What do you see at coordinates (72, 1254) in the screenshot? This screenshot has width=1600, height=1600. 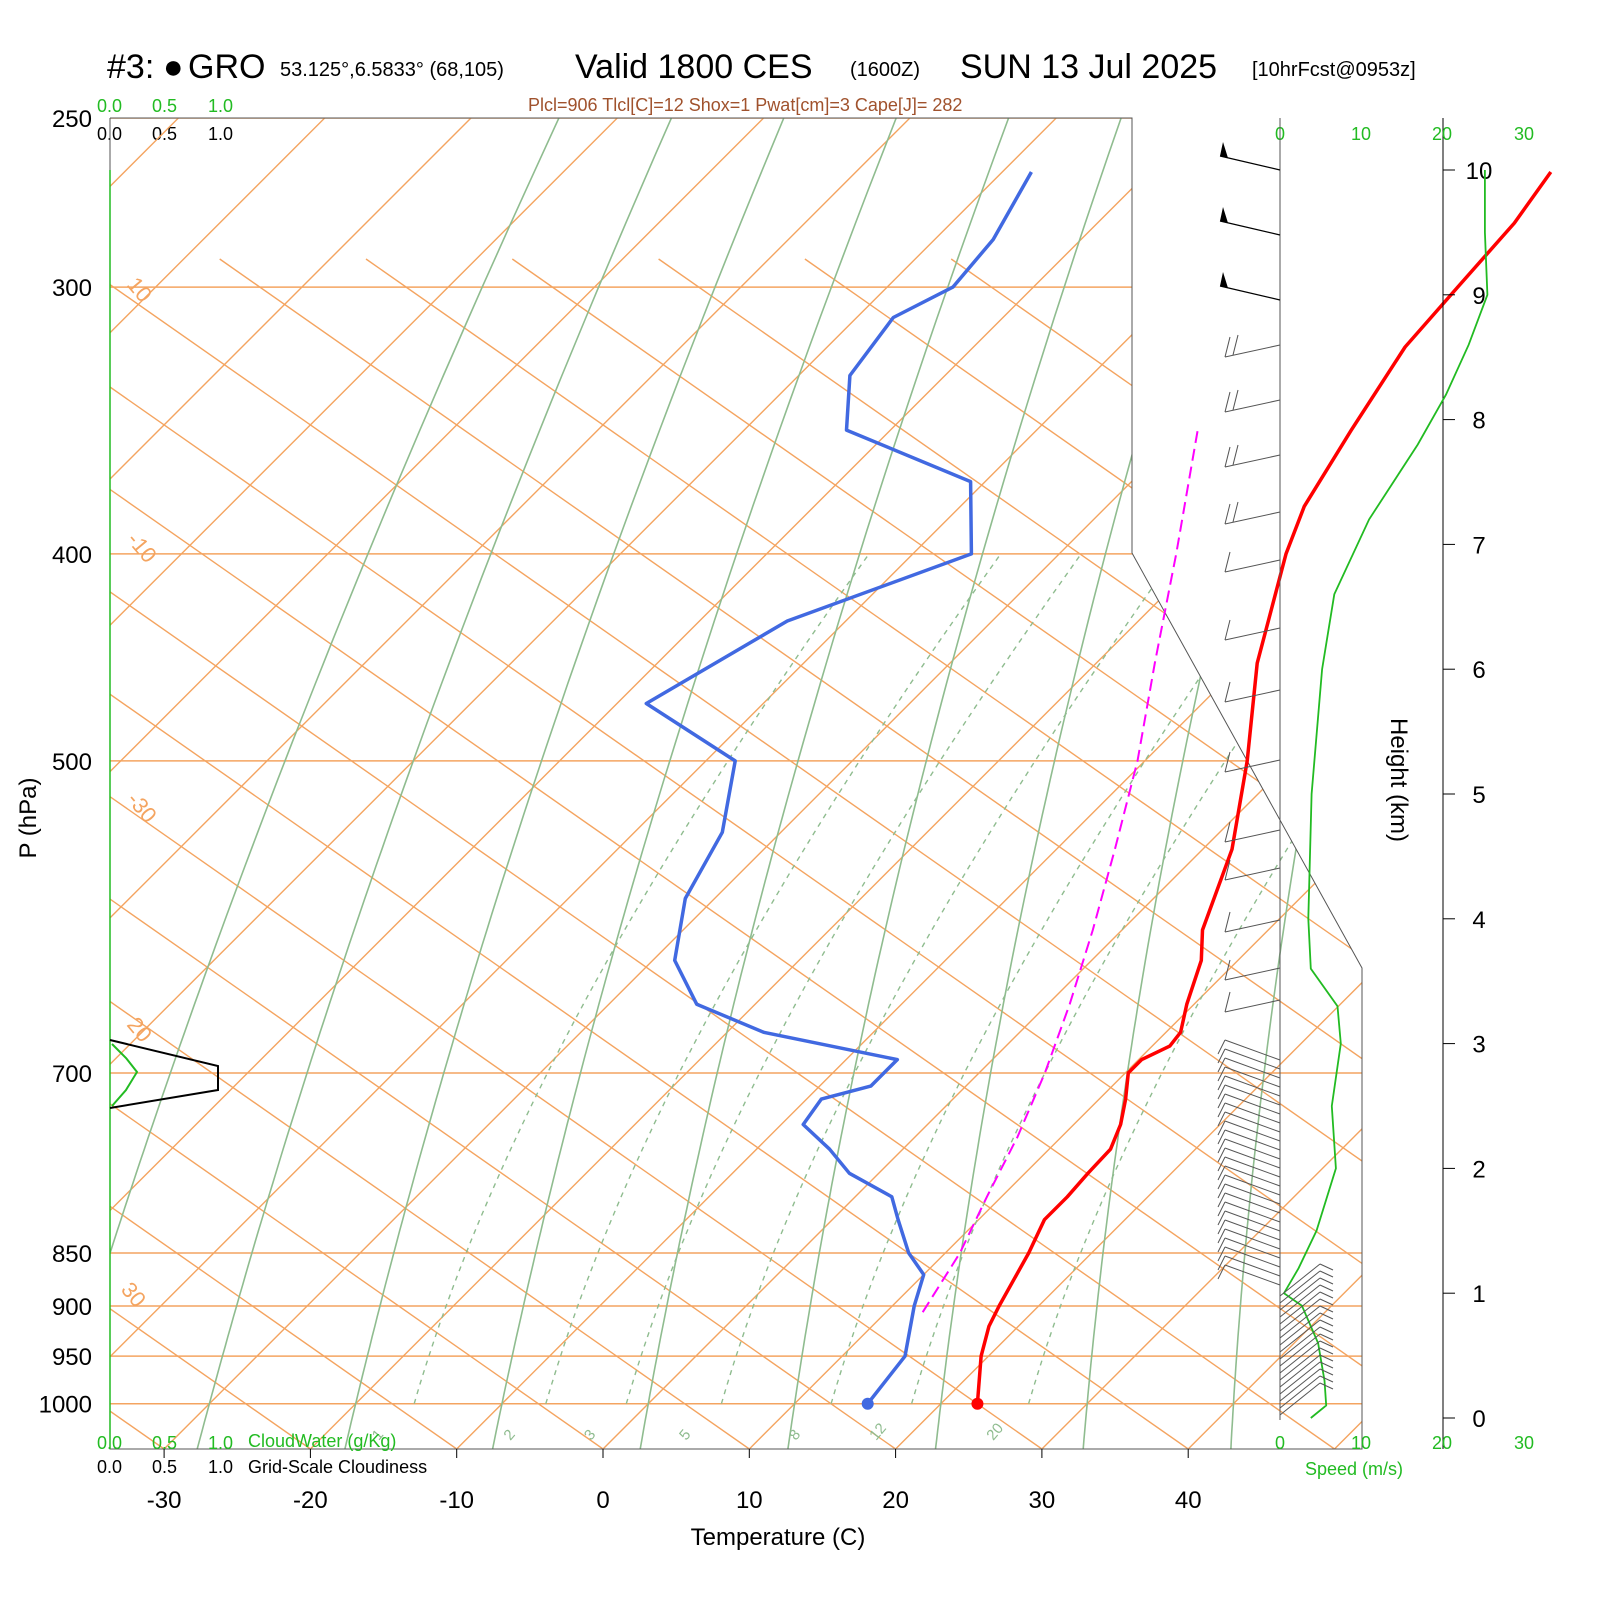 I see `pressure-label-850: 850` at bounding box center [72, 1254].